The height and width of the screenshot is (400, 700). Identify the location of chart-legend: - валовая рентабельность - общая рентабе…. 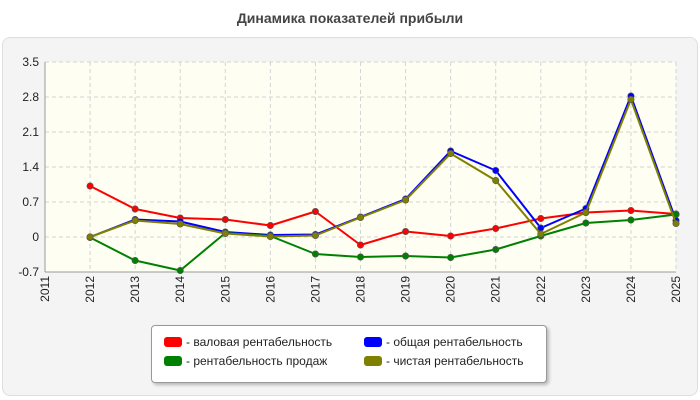
(349, 354).